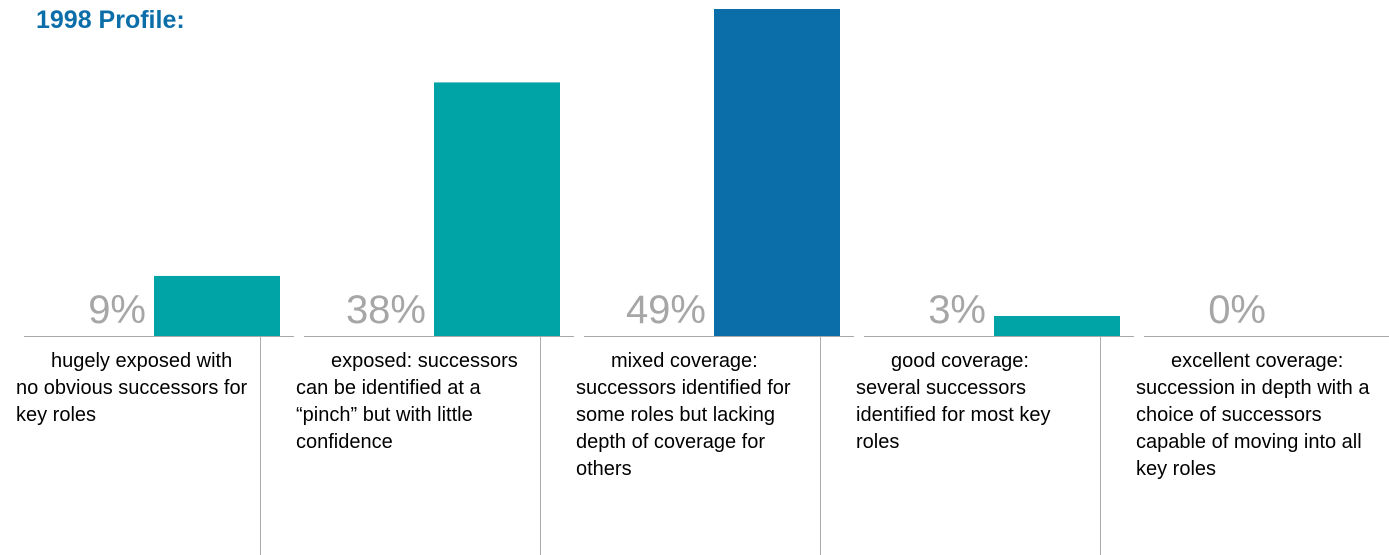 Image resolution: width=1389 pixels, height=555 pixels. I want to click on bar-good-coverage, so click(1057, 325).